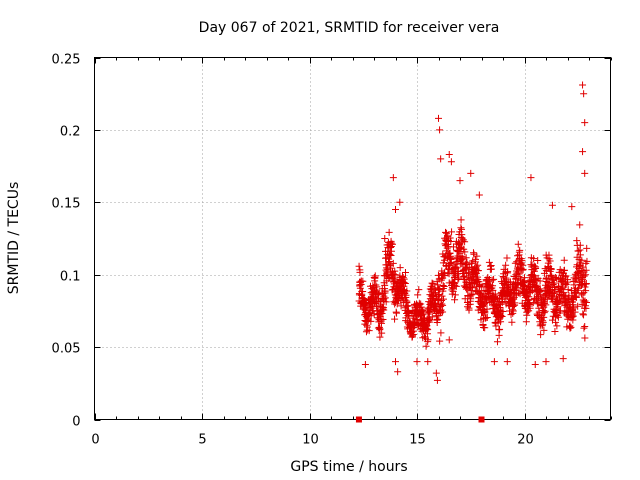  I want to click on y-tick-label: 0.05, so click(66, 349).